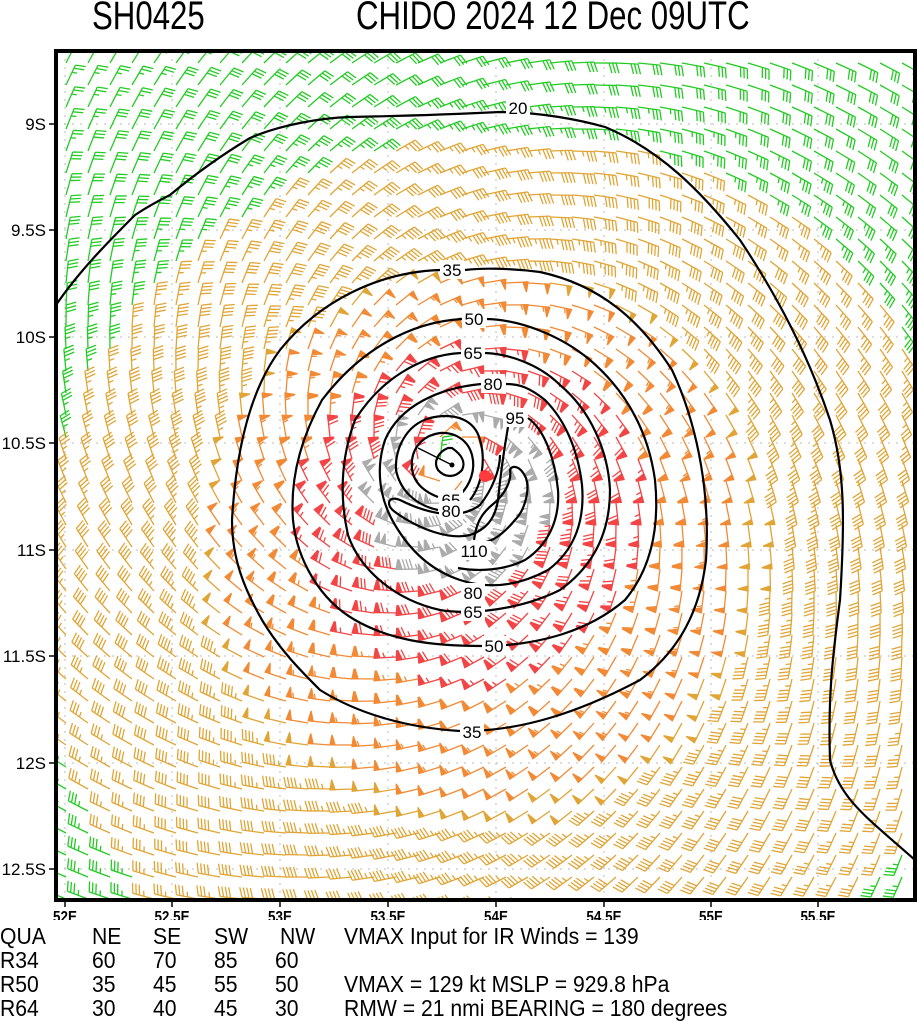  I want to click on contour-label: 35, so click(472, 732).